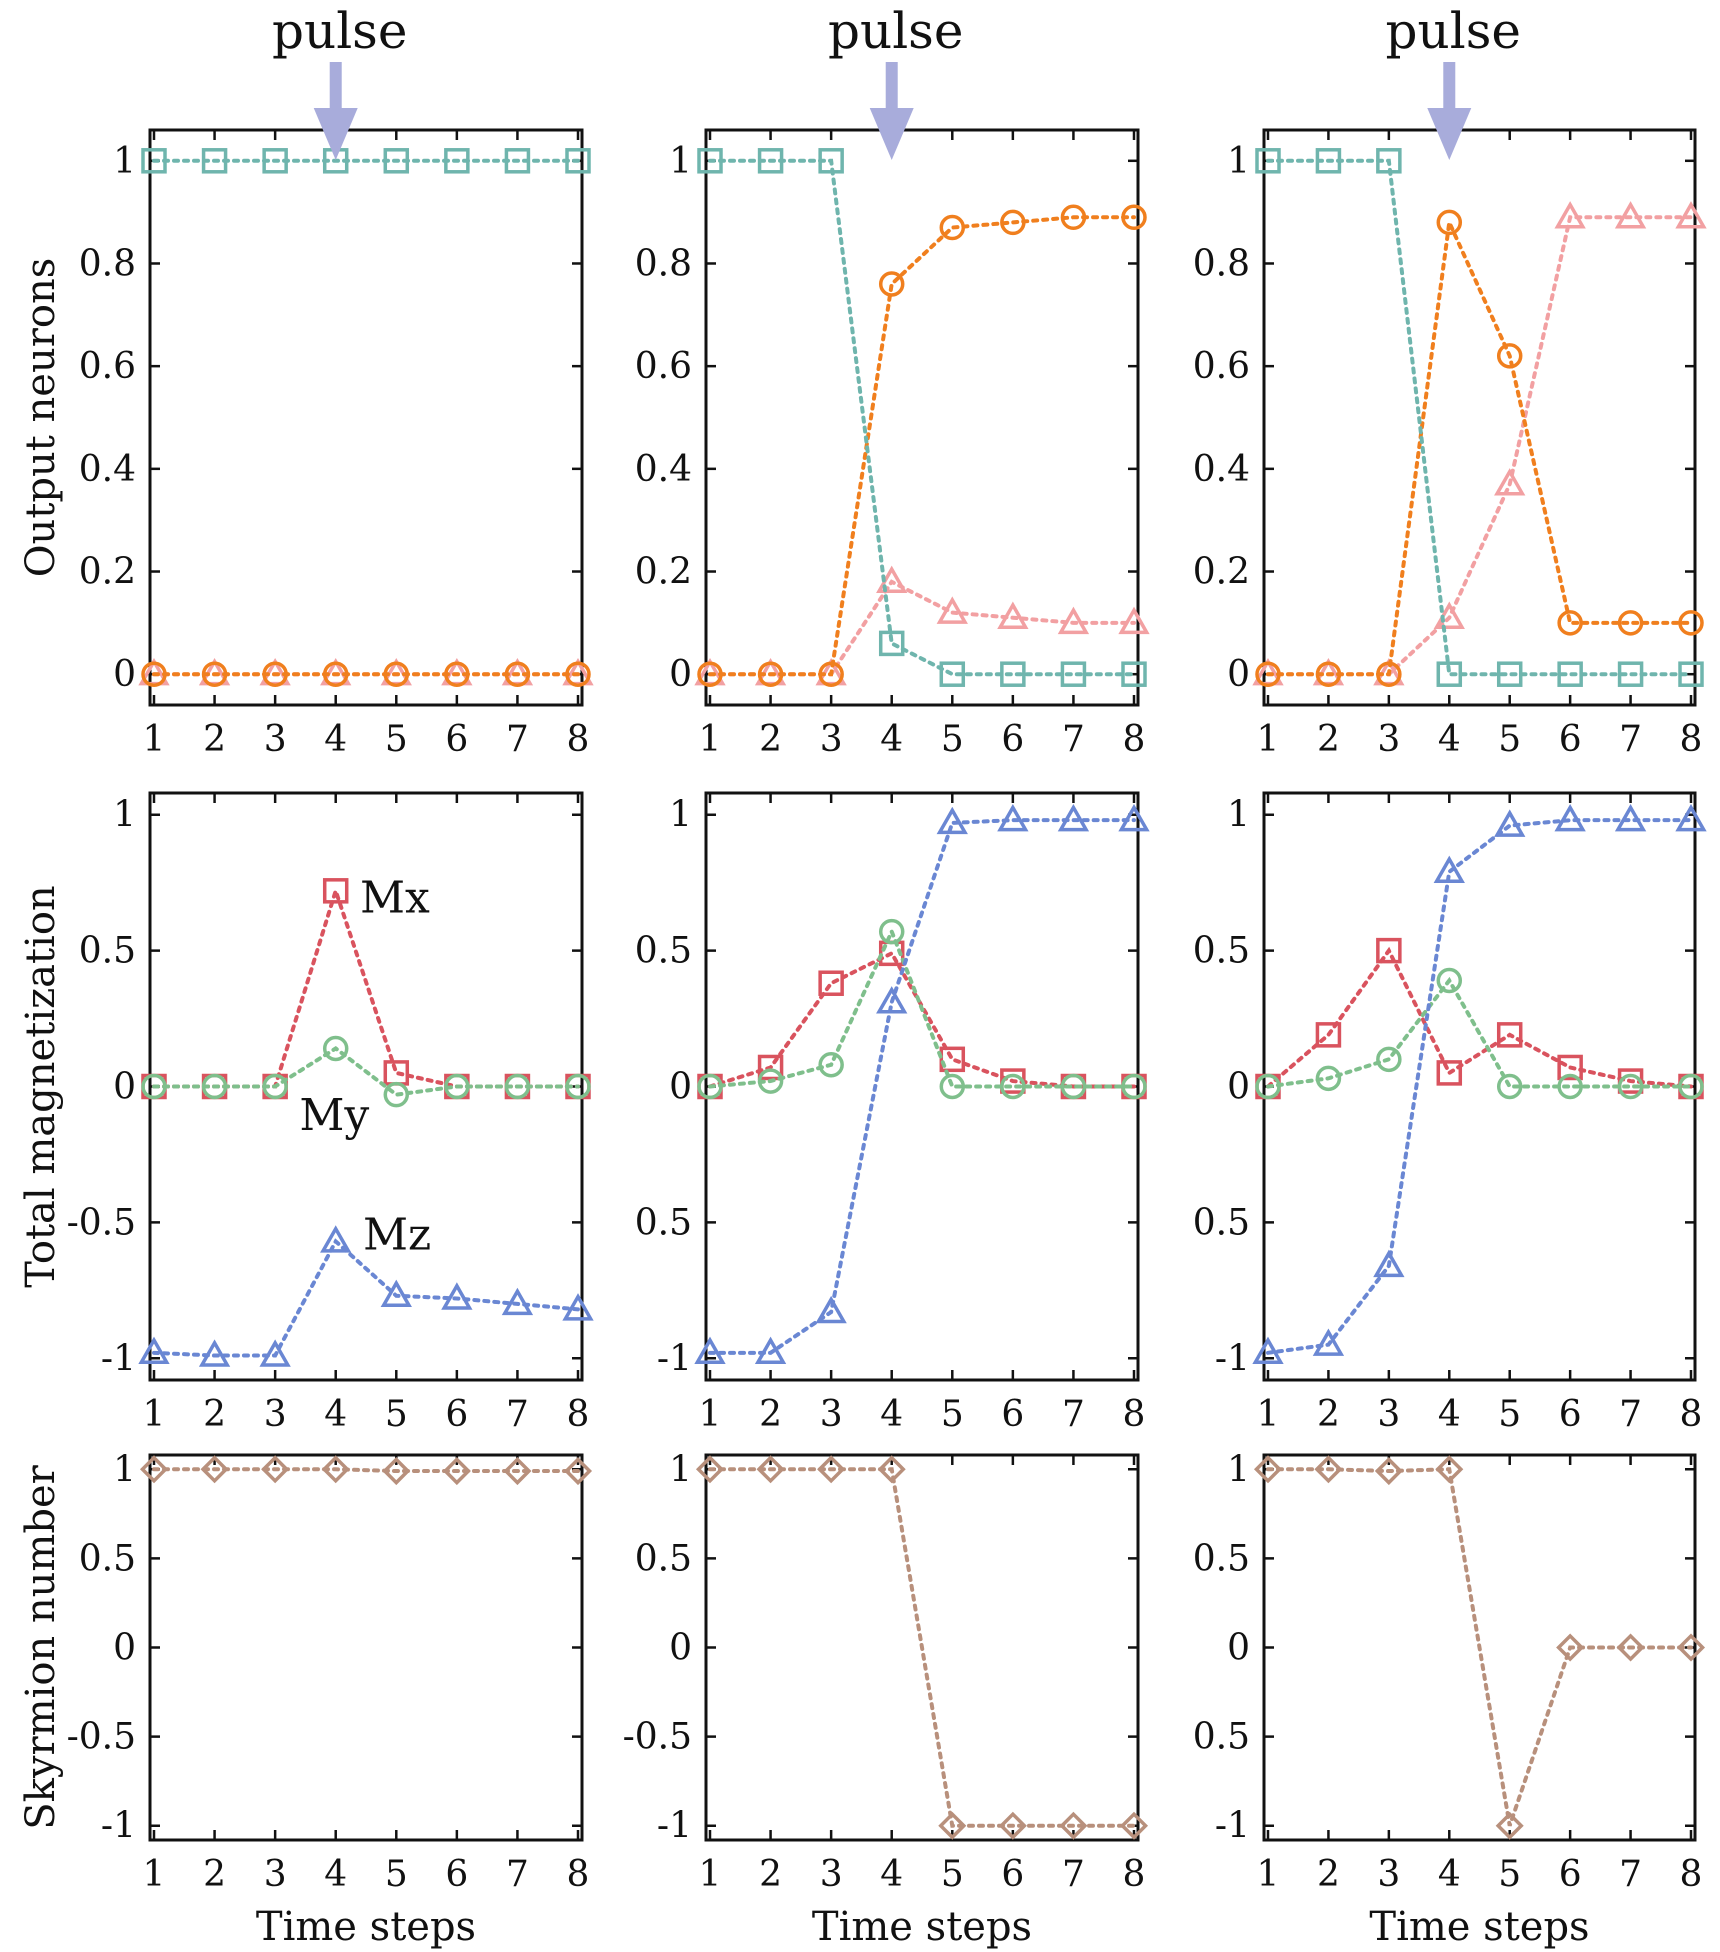  I want to click on y-axis-label: Total magnetization, so click(41, 1086).